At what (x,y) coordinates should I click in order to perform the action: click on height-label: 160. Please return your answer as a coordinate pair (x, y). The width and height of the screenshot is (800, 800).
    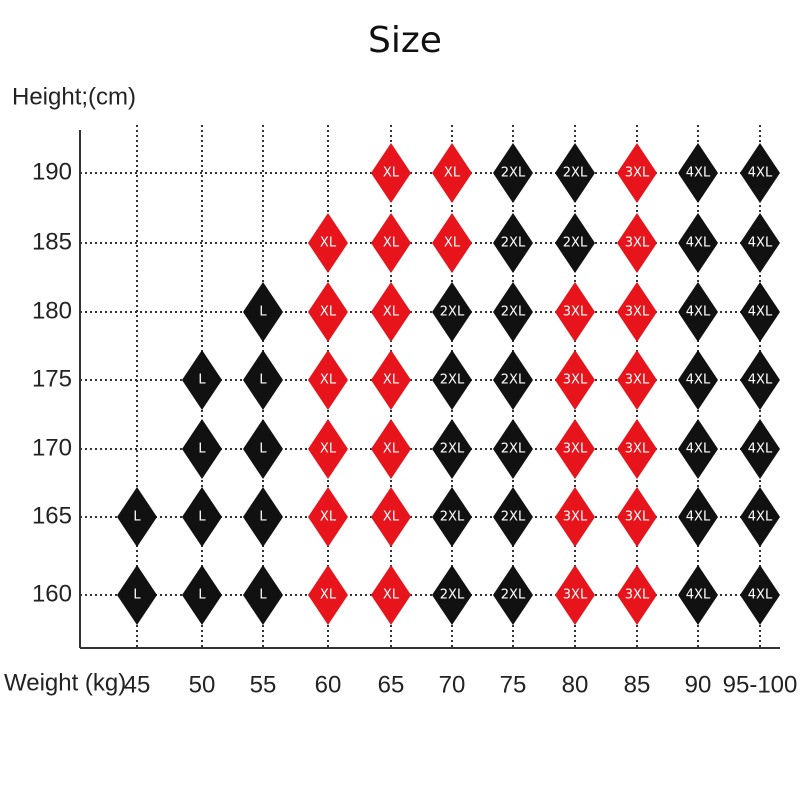
    Looking at the image, I should click on (52, 593).